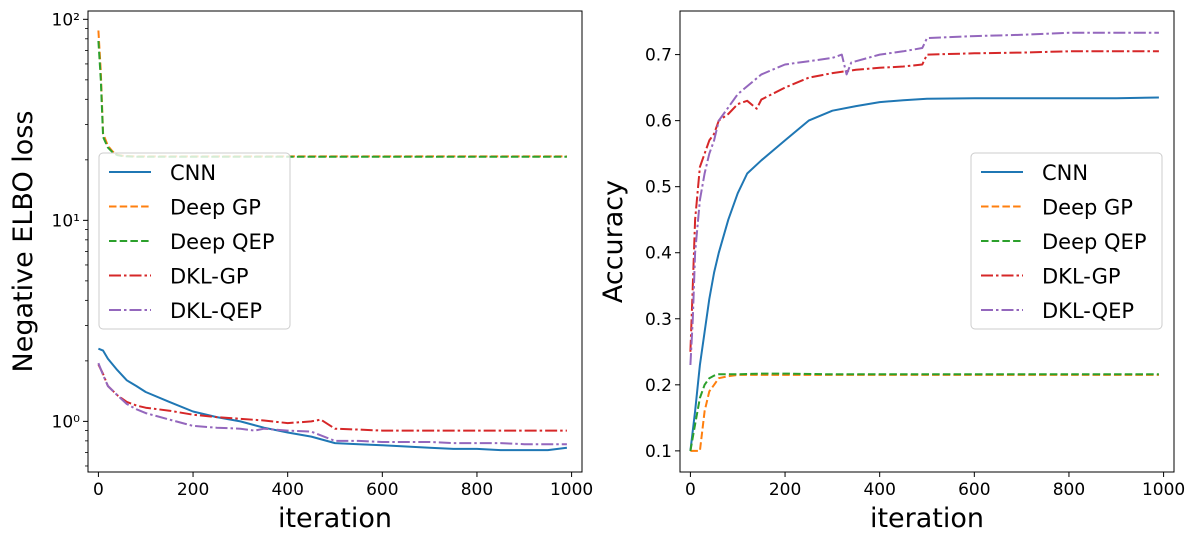 The width and height of the screenshot is (1189, 544). Describe the element at coordinates (66, 221) in the screenshot. I see `y-tick-label: 10¹` at that location.